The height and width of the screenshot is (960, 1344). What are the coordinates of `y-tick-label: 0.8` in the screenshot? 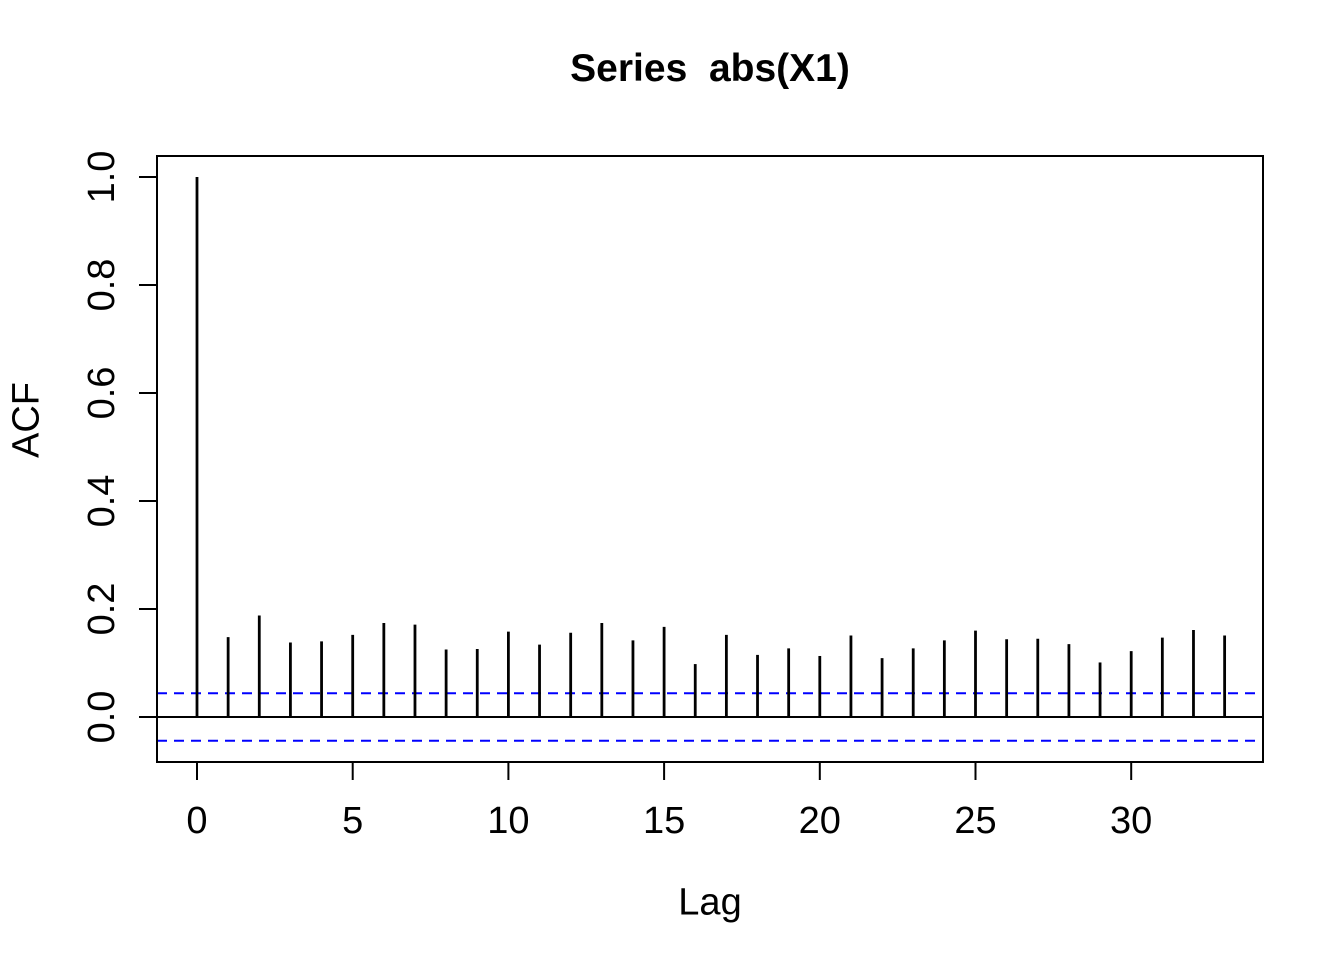 It's located at (102, 285).